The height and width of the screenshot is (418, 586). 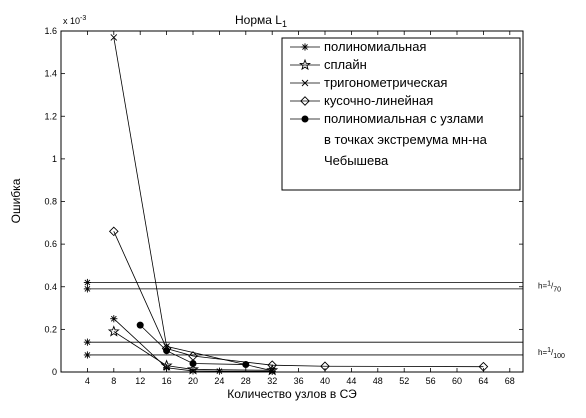 I want to click on x-tick-label: 48, so click(x=378, y=381).